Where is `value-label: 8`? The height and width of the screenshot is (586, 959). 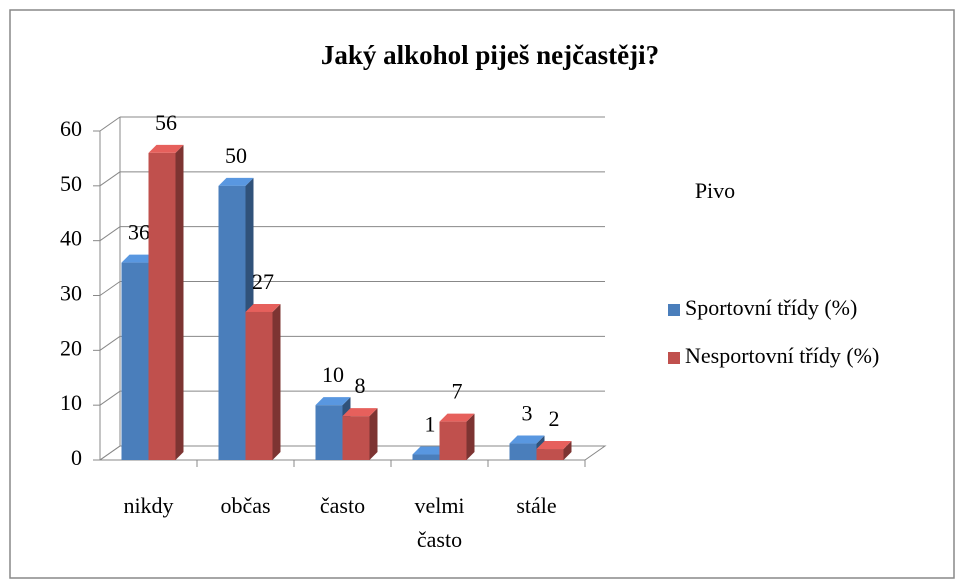 value-label: 8 is located at coordinates (360, 385).